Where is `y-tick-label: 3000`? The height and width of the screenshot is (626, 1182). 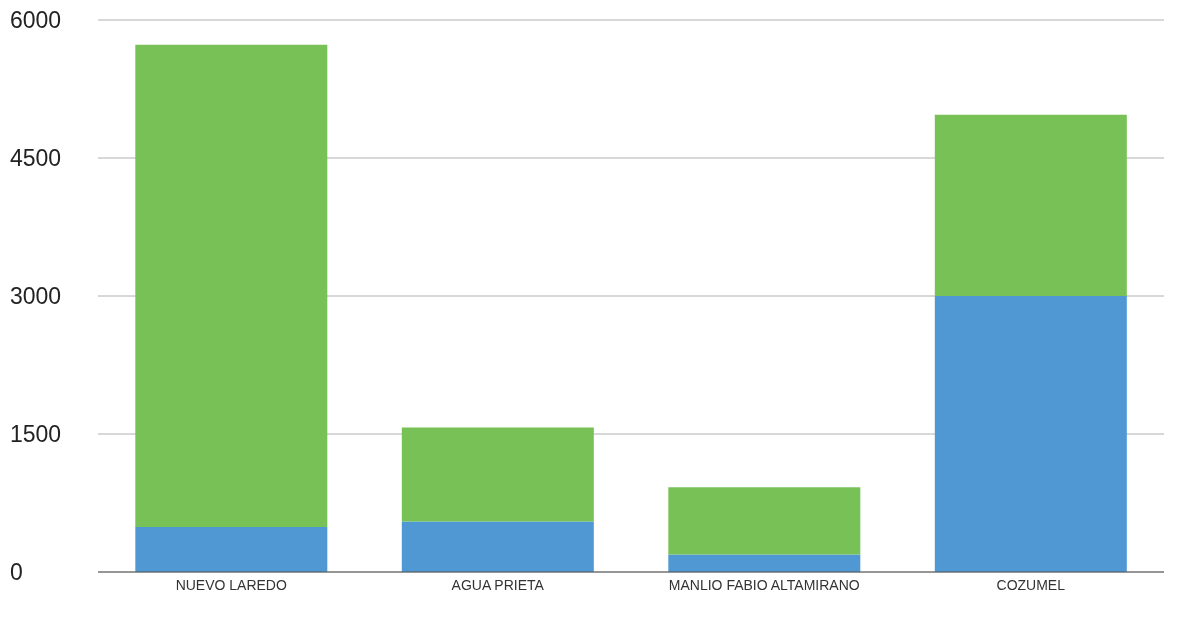 y-tick-label: 3000 is located at coordinates (36, 296).